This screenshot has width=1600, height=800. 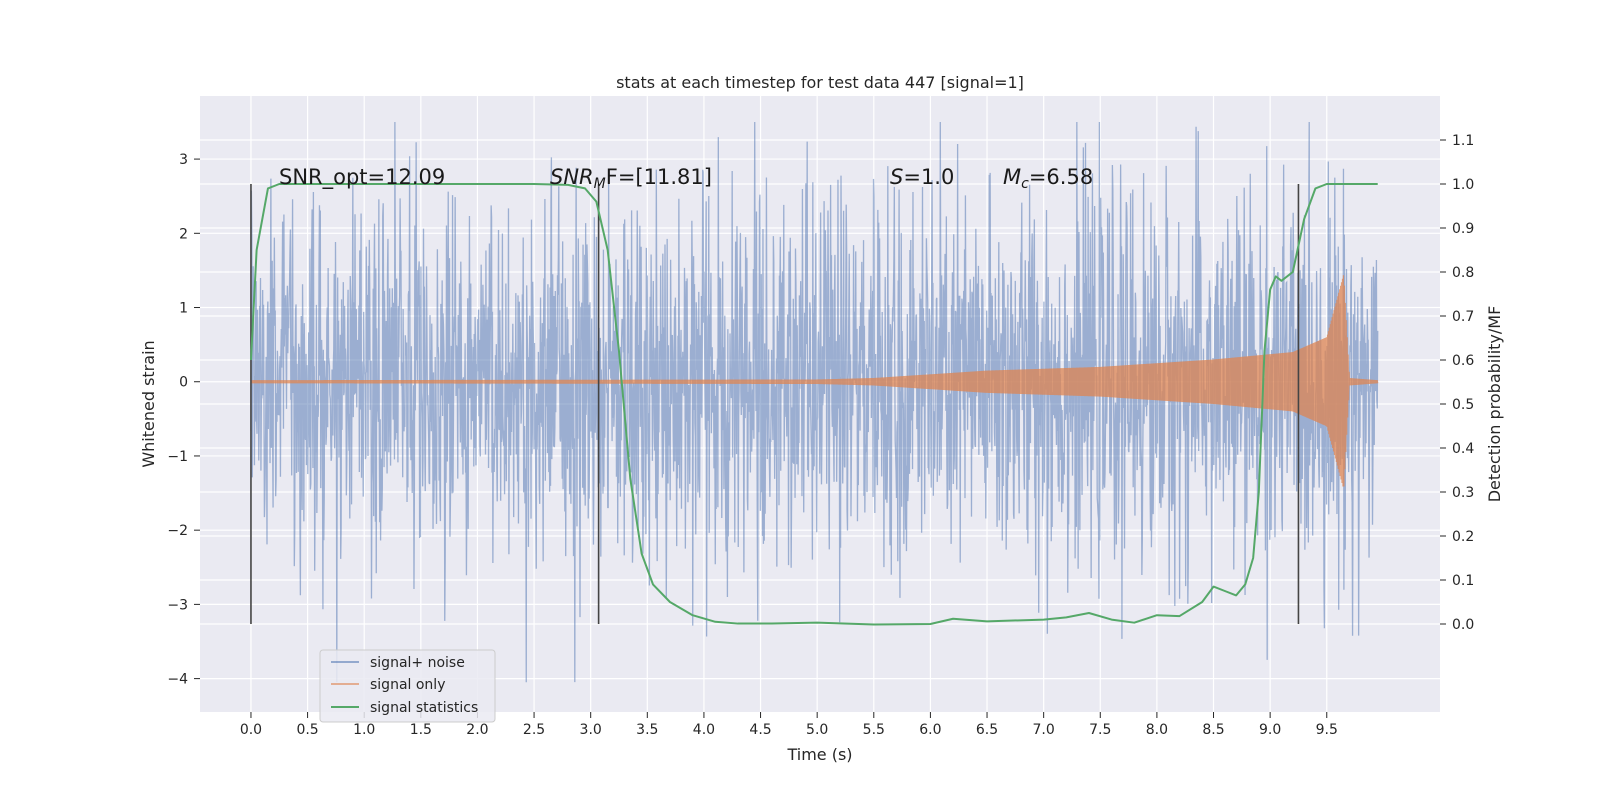 I want to click on y-right-tick-label: 1.1, so click(x=1463, y=141).